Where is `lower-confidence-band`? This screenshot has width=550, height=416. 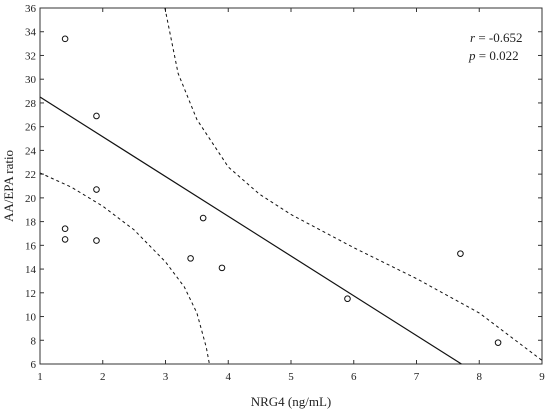 lower-confidence-band is located at coordinates (124, 268).